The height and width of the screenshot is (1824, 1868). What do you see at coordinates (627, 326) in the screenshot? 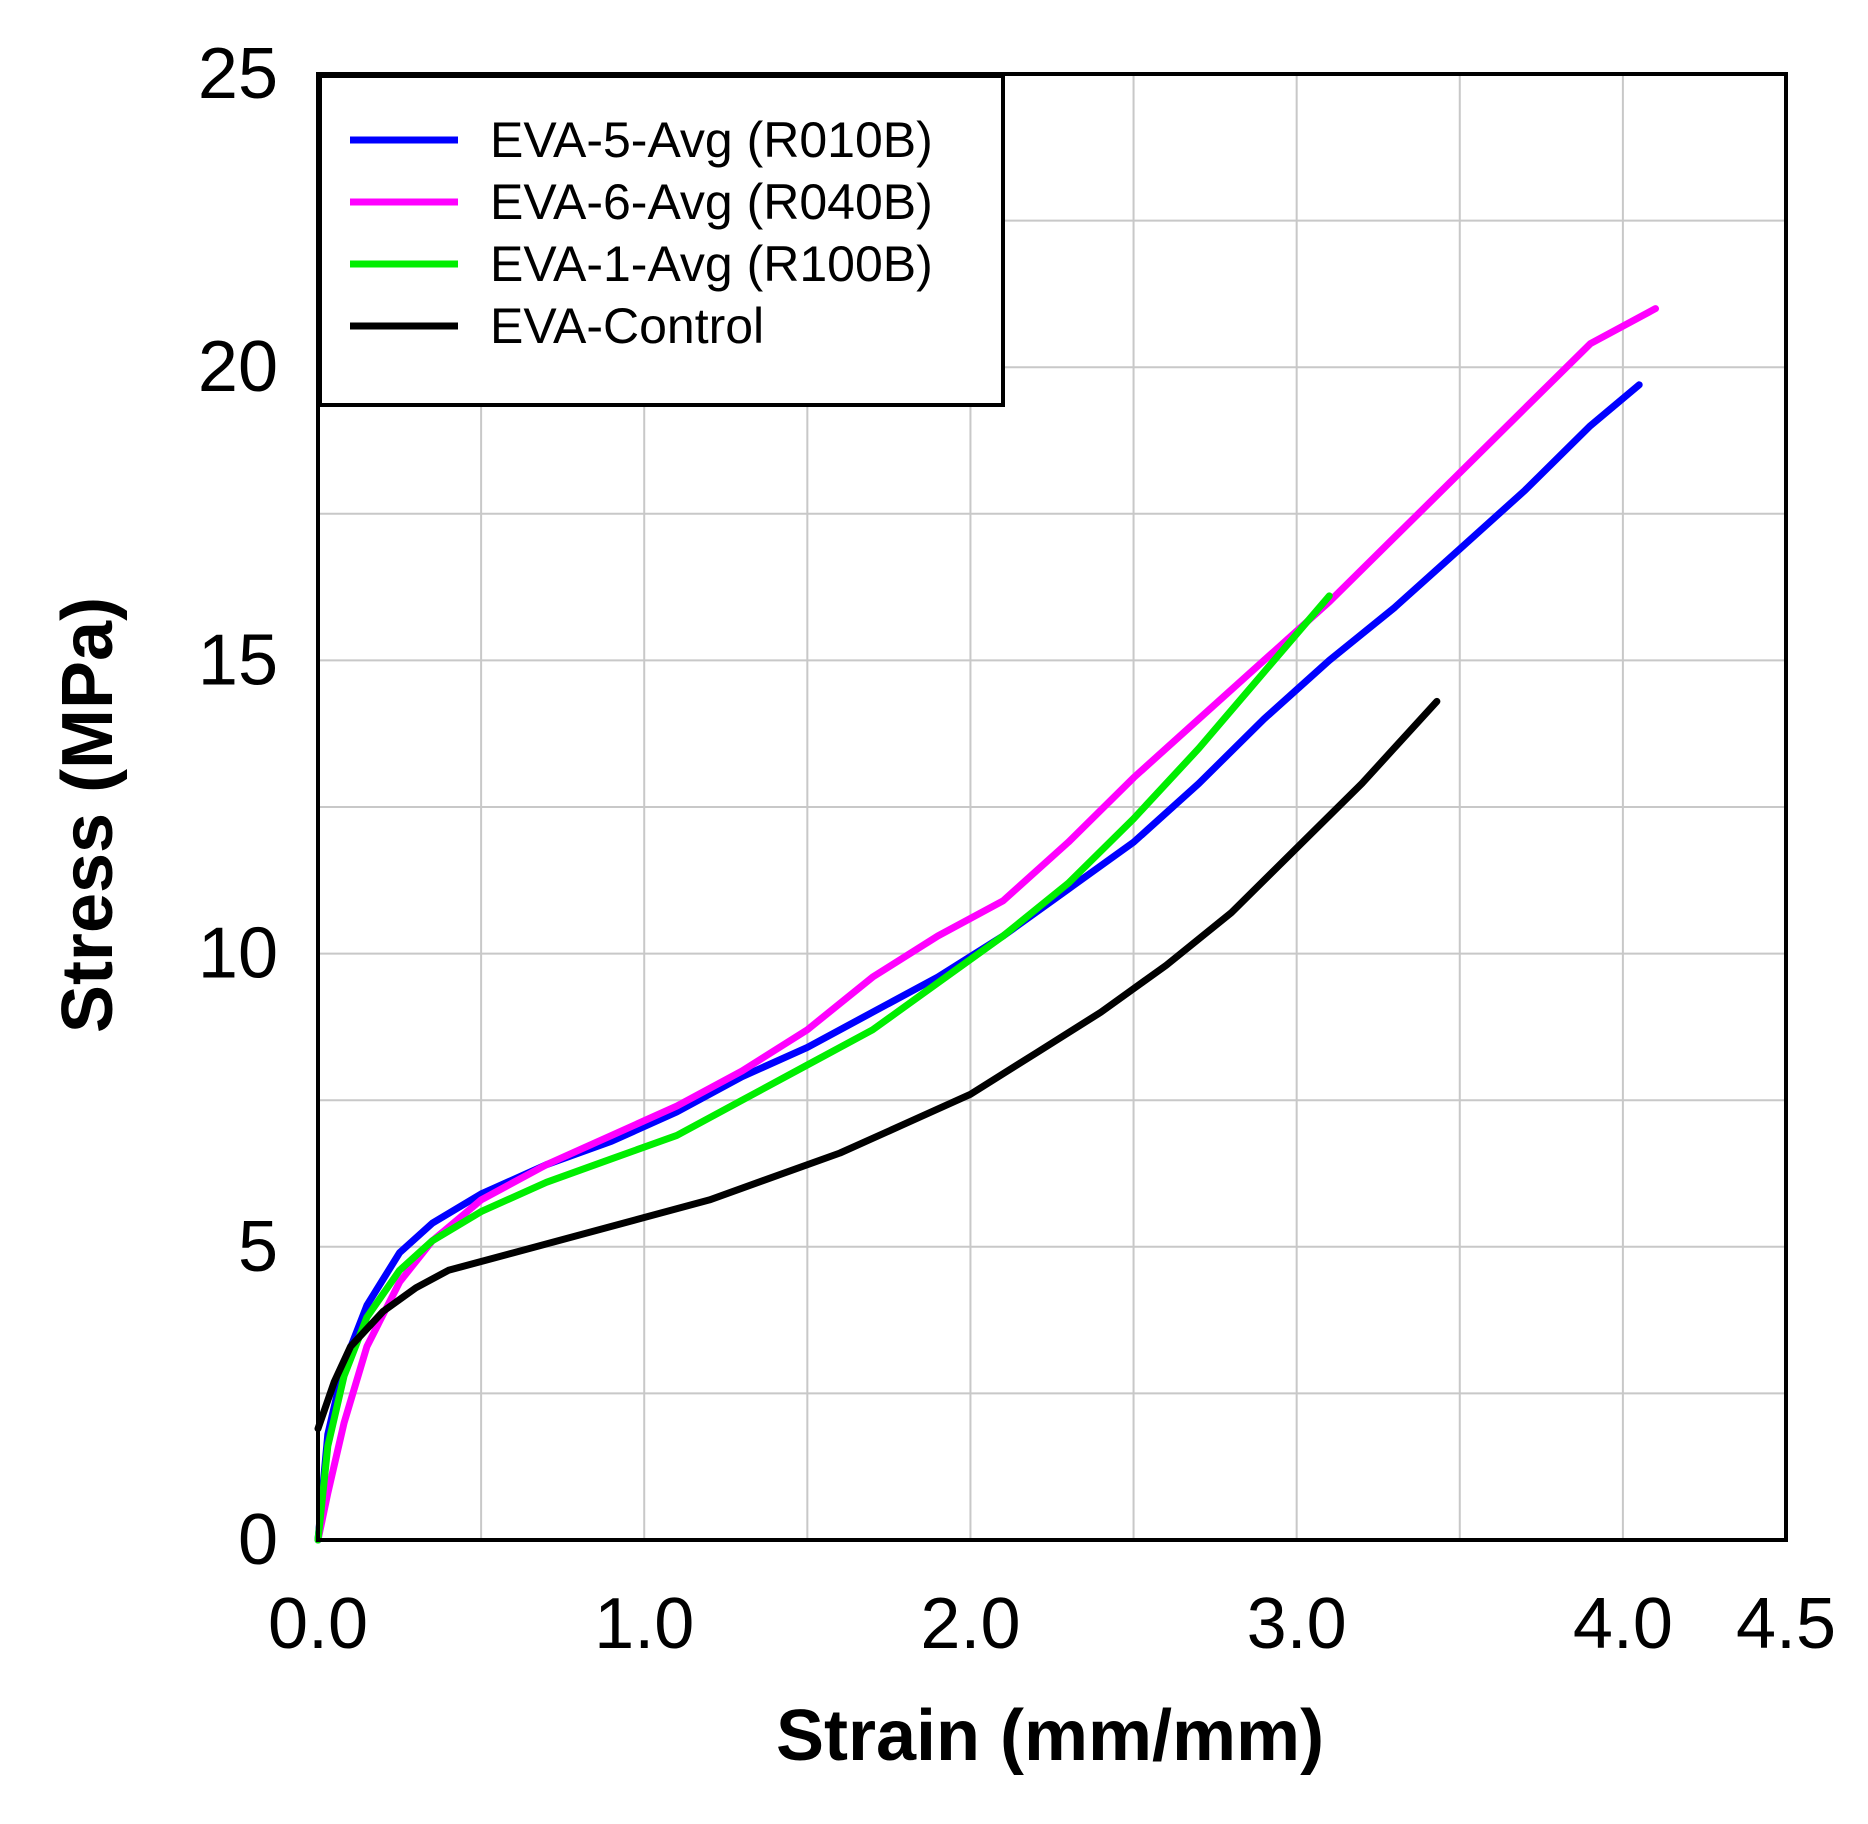
I see `legend-label: EVA-Control` at bounding box center [627, 326].